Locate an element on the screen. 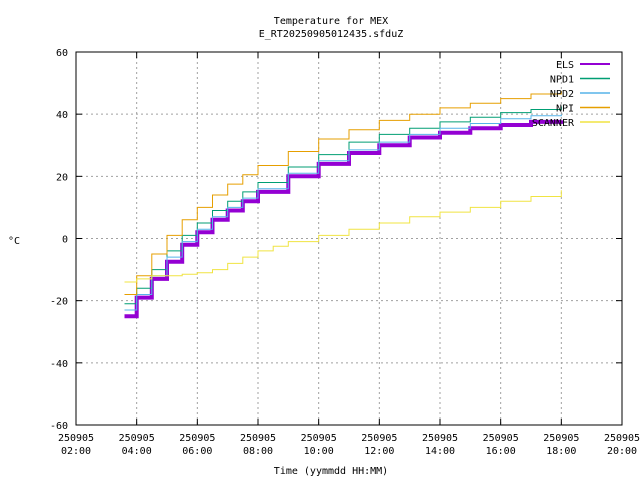  x-axis-label: Time (yymmdd HH:MM) is located at coordinates (331, 471).